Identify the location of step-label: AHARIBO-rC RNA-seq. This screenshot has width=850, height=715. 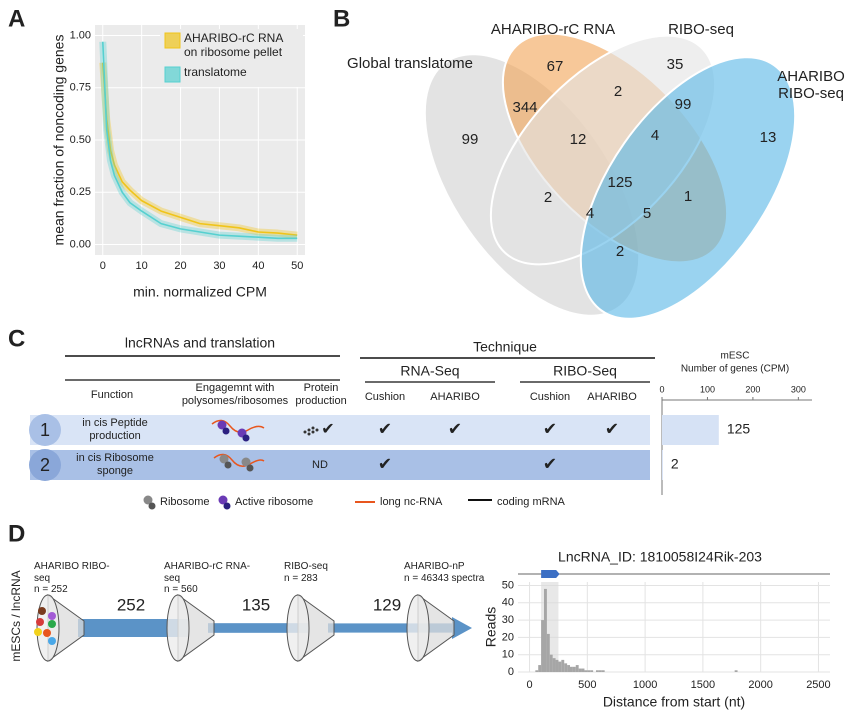
(207, 572).